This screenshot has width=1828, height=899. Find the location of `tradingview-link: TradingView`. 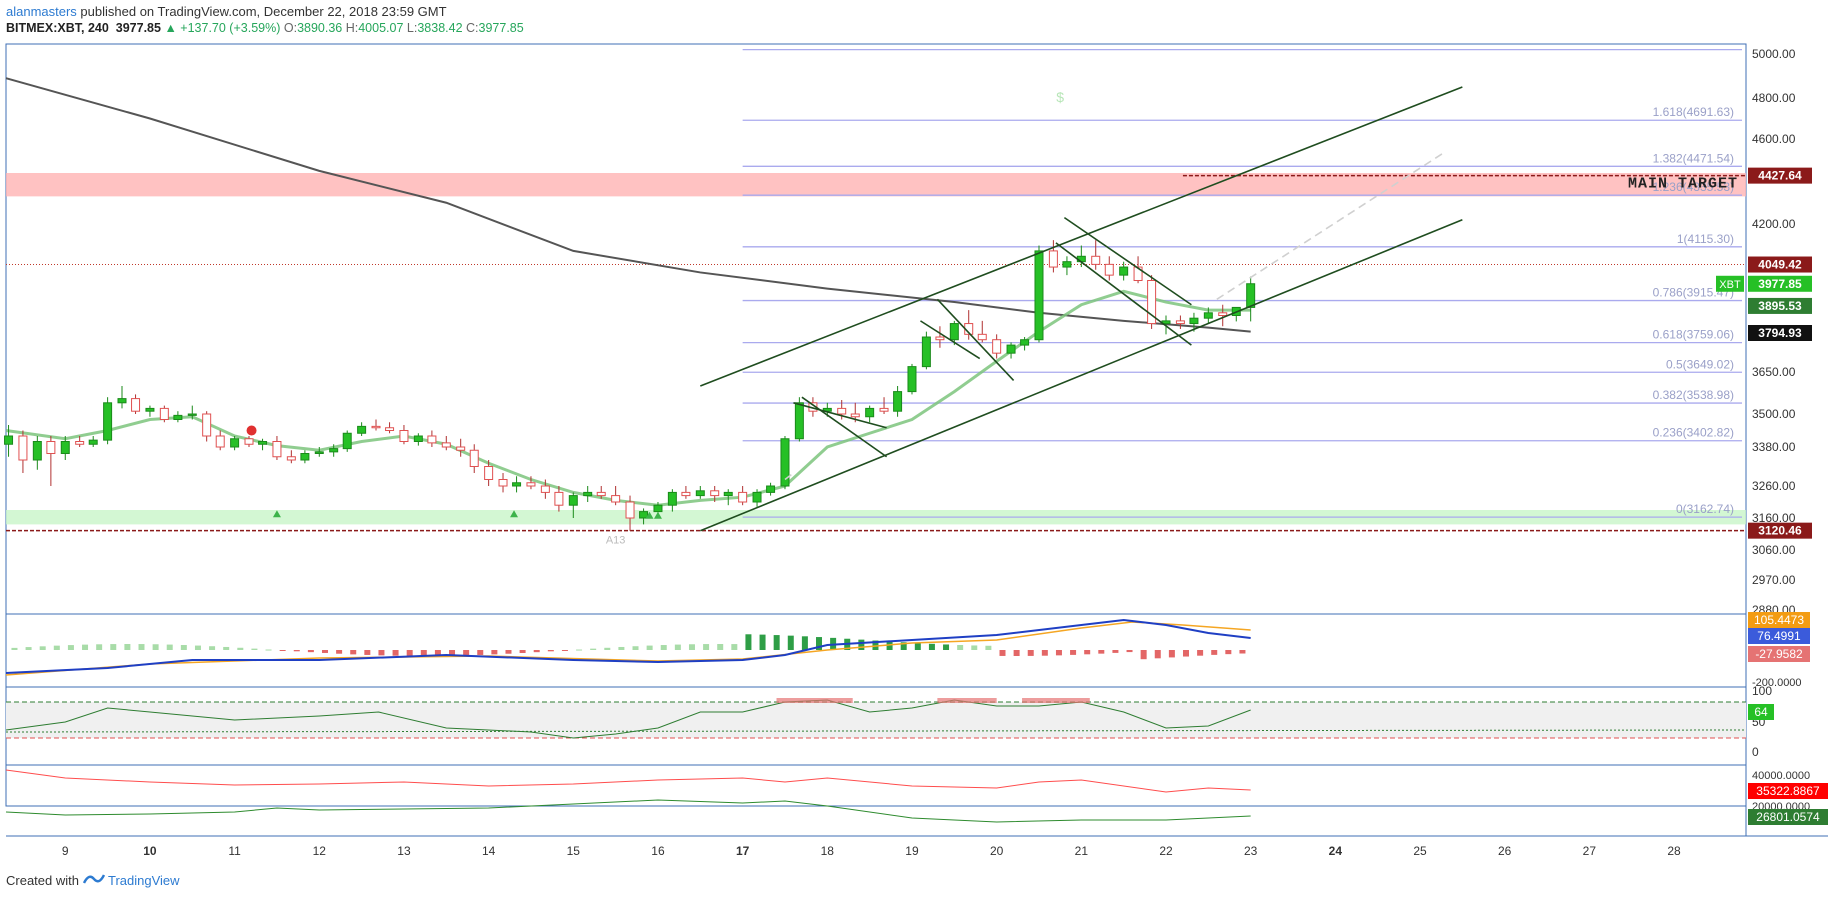

tradingview-link: TradingView is located at coordinates (144, 880).